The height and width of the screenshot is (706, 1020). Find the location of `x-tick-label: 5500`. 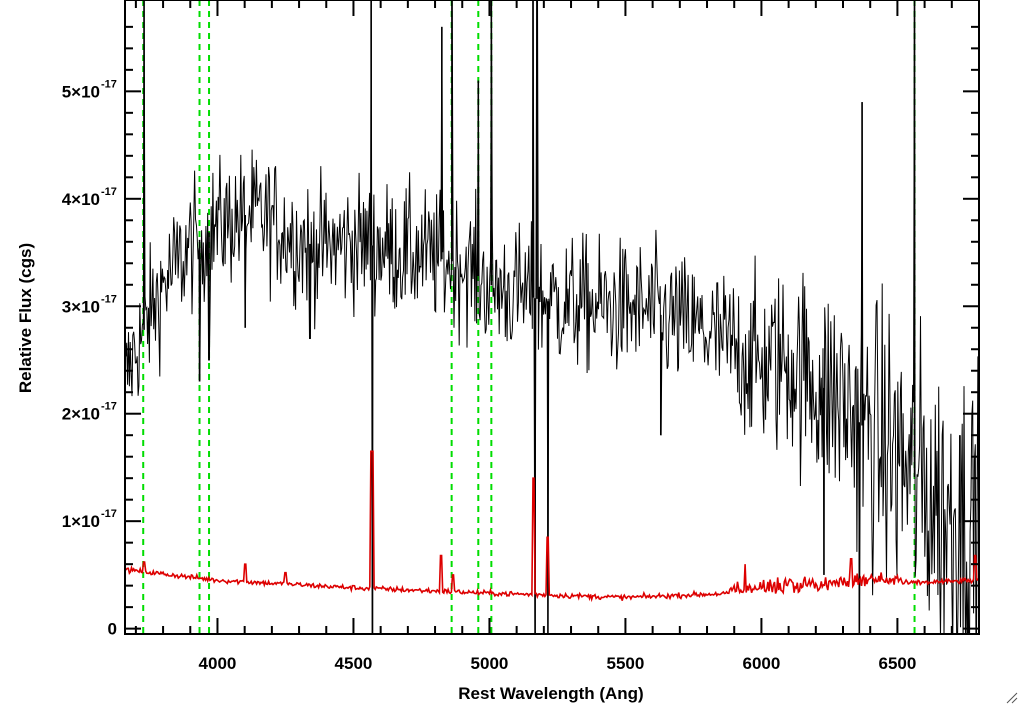

x-tick-label: 5500 is located at coordinates (626, 663).